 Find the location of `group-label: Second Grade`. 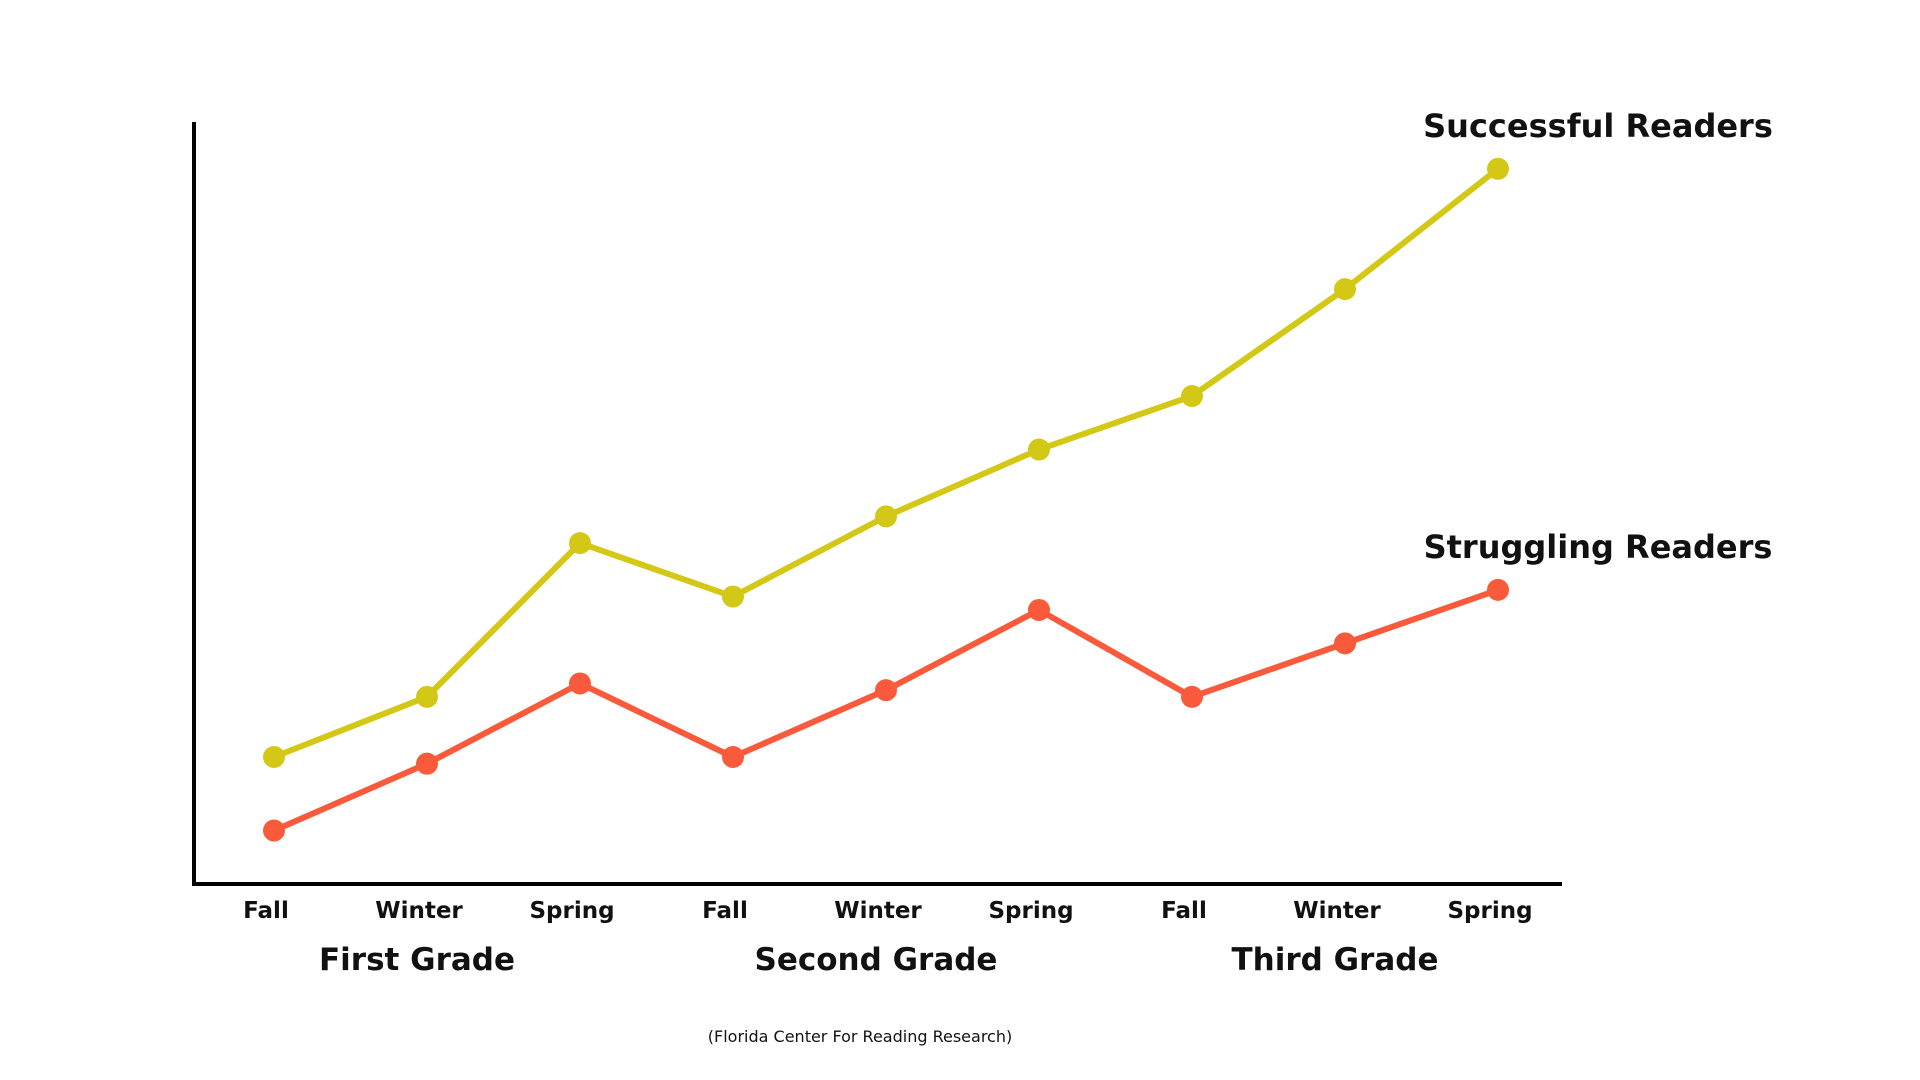

group-label: Second Grade is located at coordinates (876, 960).